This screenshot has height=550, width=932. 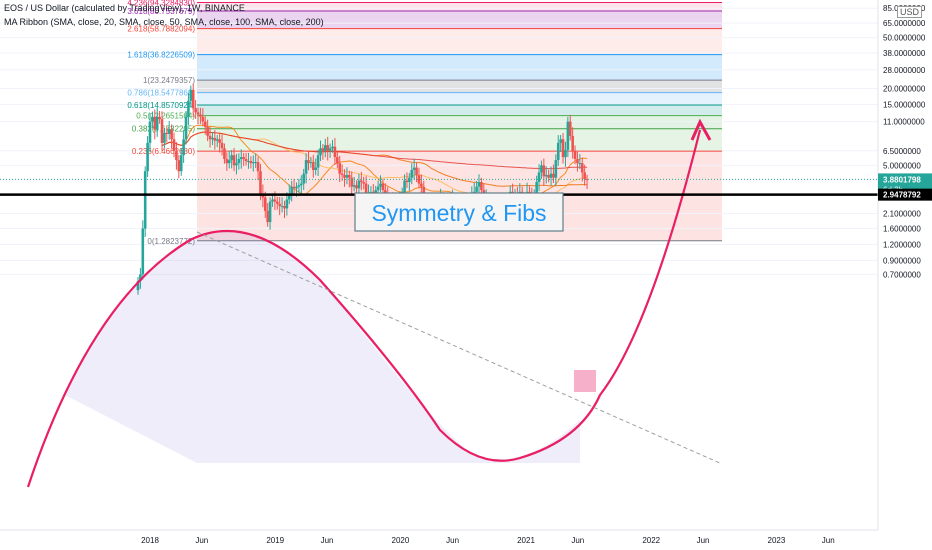 What do you see at coordinates (161, 3) in the screenshot?
I see `fib-label: 4.236(94.3284830)` at bounding box center [161, 3].